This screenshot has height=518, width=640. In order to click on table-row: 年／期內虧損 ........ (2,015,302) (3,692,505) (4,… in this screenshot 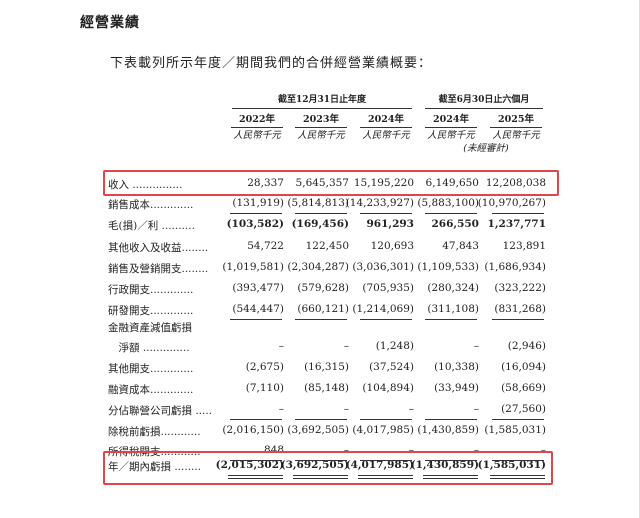, I will do `click(328, 468)`.